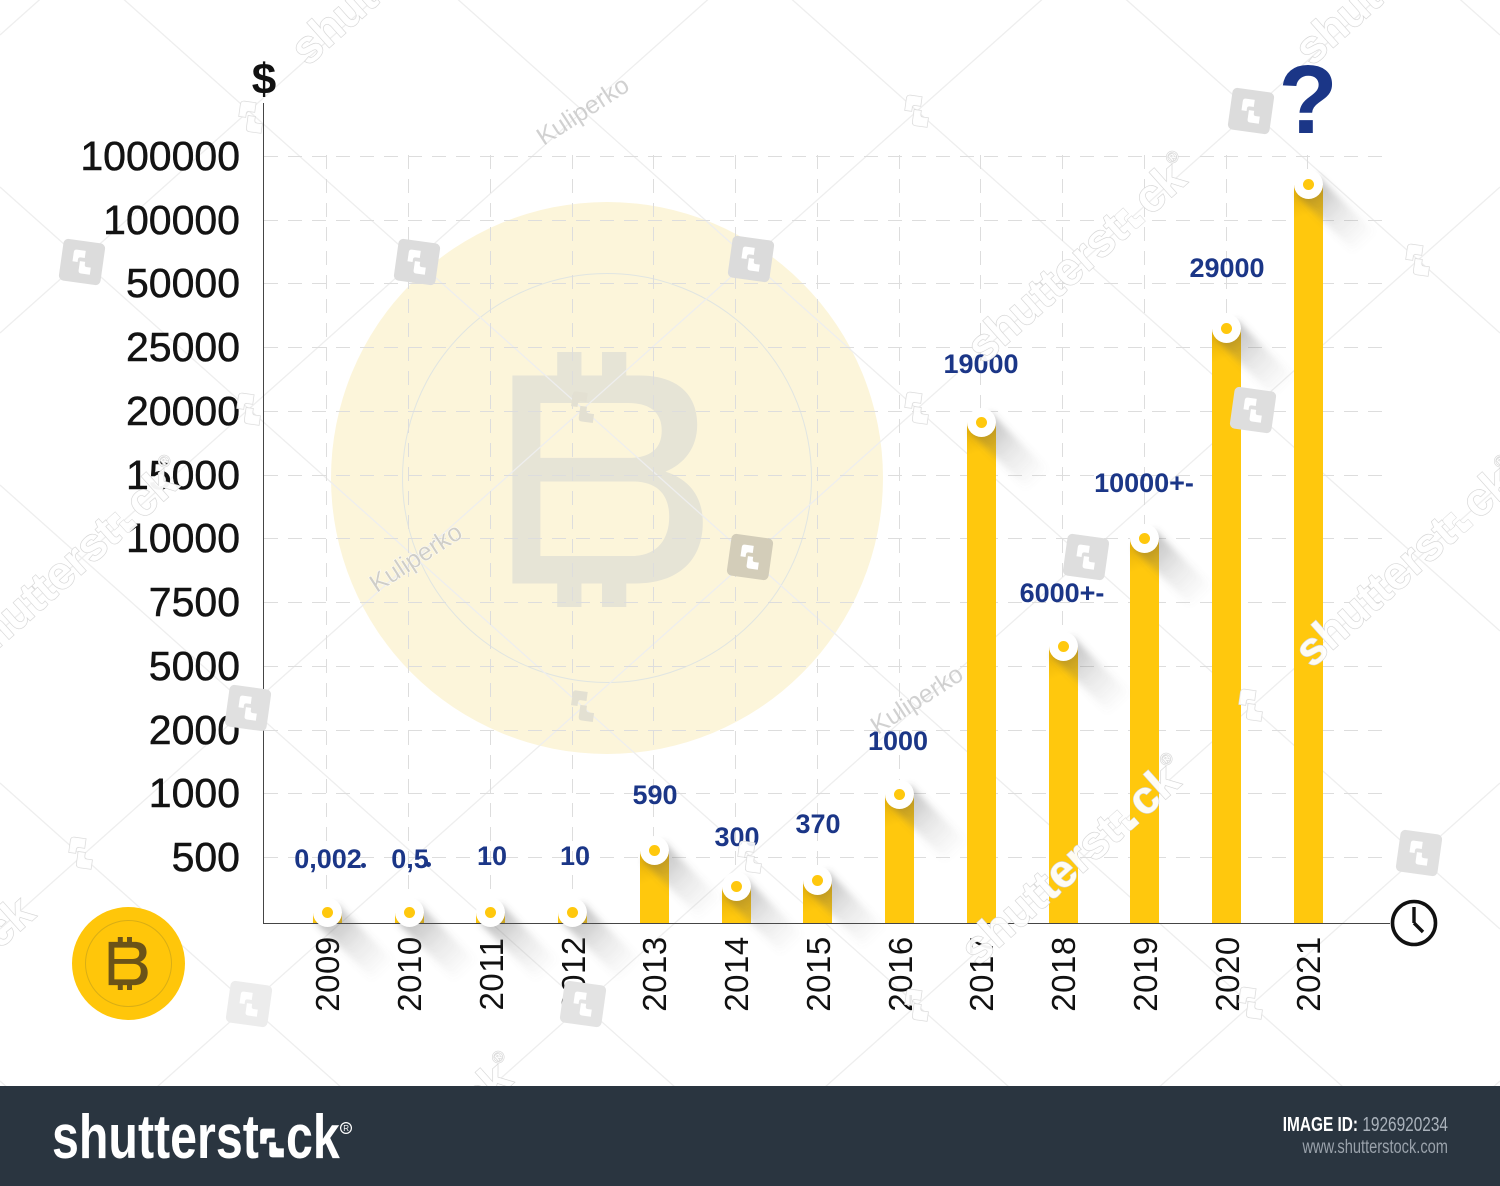 This screenshot has height=1186, width=1500. Describe the element at coordinates (346, 1128) in the screenshot. I see `svg-text: R` at that location.